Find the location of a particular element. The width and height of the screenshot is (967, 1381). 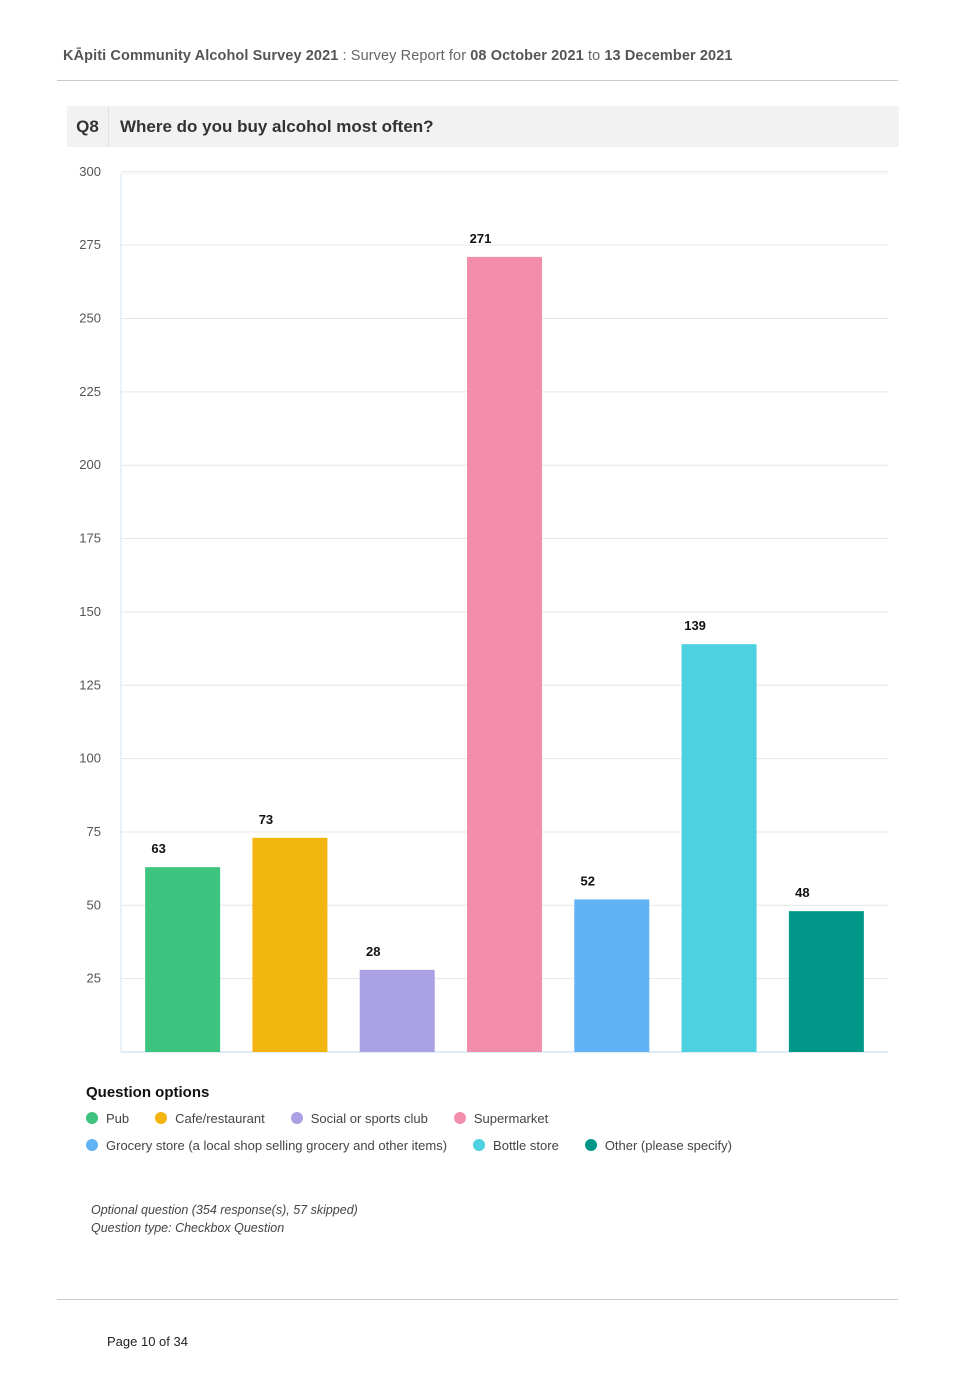

bar-value-label: 73 is located at coordinates (266, 819).